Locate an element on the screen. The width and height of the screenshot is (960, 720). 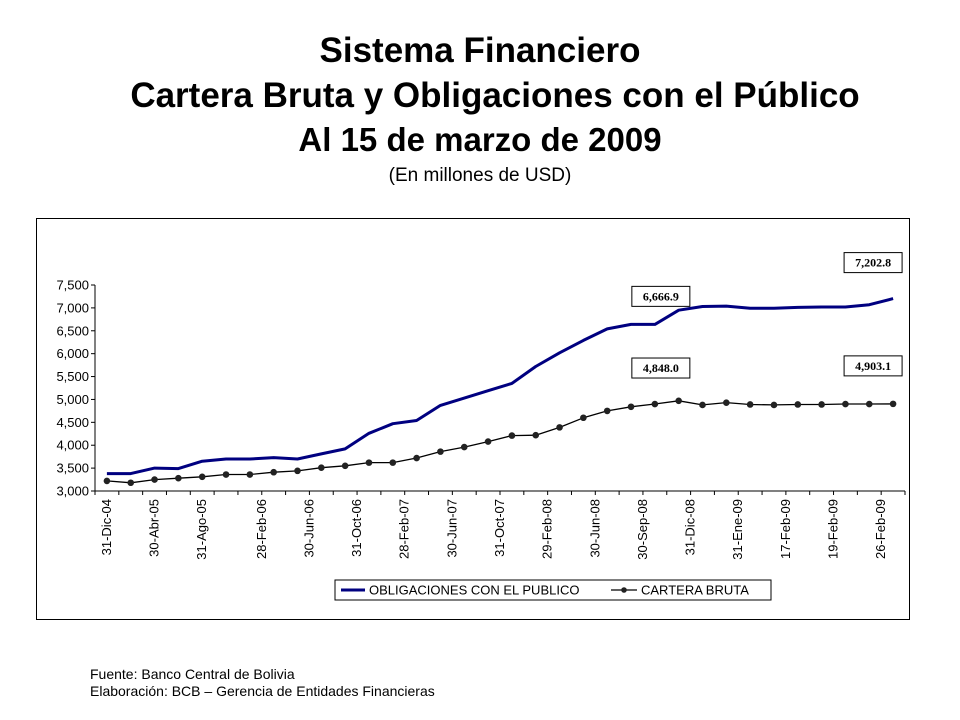
y-tick-label: 5,500 is located at coordinates (72, 376).